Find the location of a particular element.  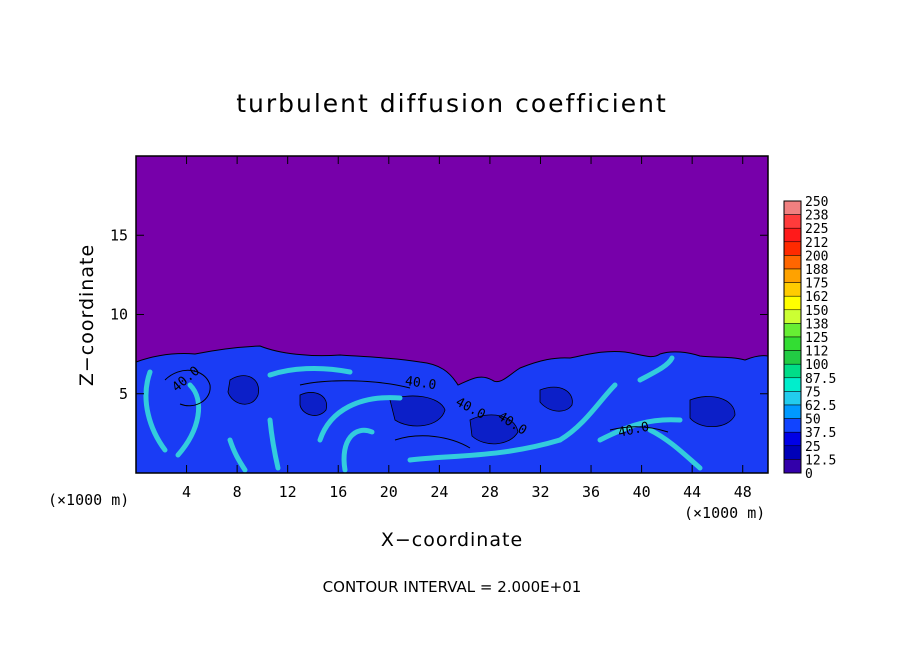

x-tick-label: 12 is located at coordinates (288, 492).